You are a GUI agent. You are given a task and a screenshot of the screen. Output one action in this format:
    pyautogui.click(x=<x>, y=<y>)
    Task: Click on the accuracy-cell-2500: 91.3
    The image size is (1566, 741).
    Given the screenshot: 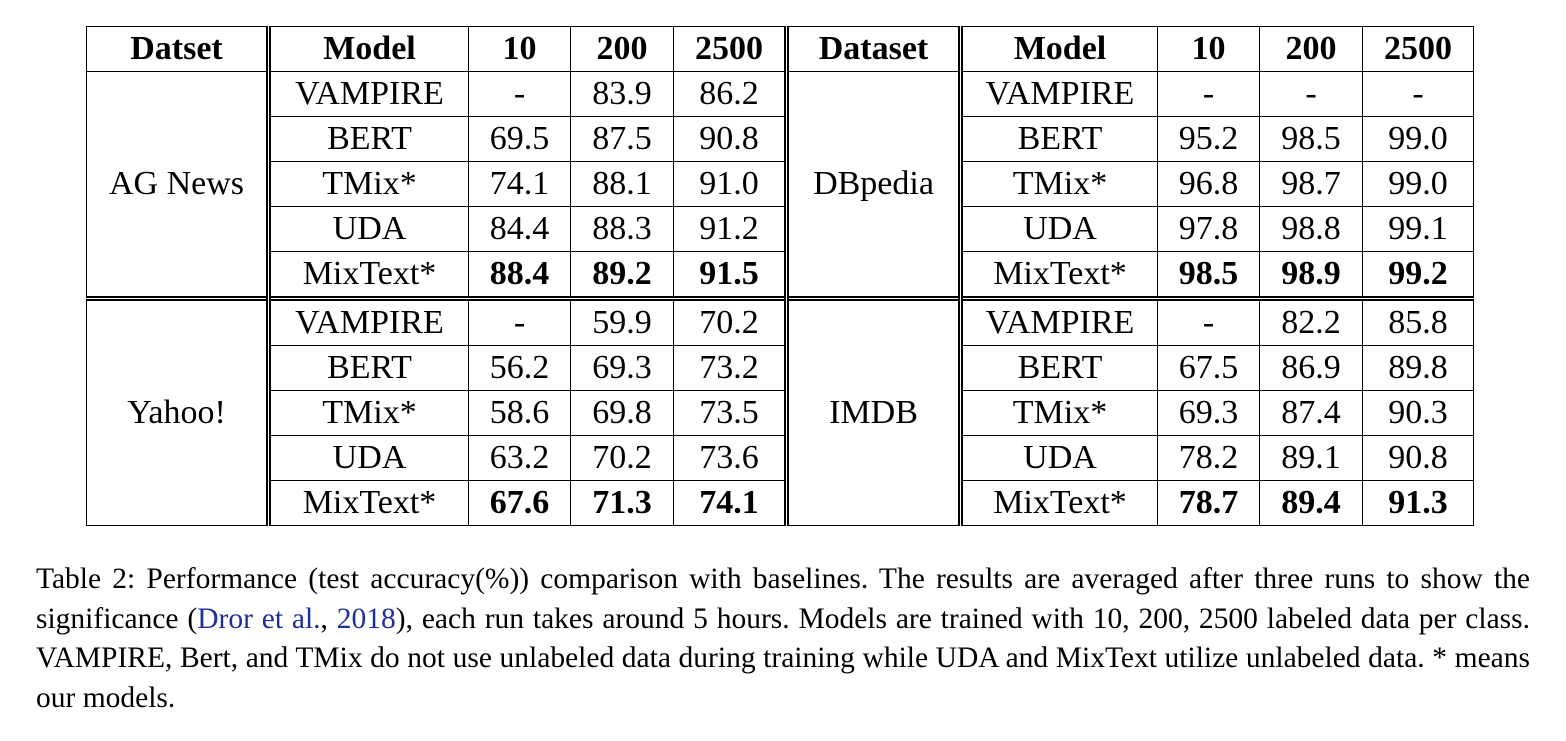 What is the action you would take?
    pyautogui.click(x=1418, y=503)
    